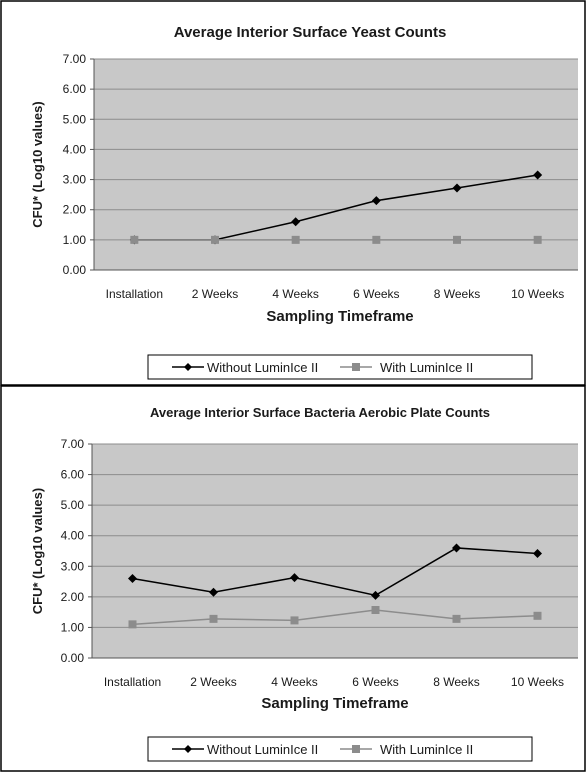 This screenshot has height=777, width=586. I want to click on chart-title: Average Interior Surface Yeast Counts, so click(310, 32).